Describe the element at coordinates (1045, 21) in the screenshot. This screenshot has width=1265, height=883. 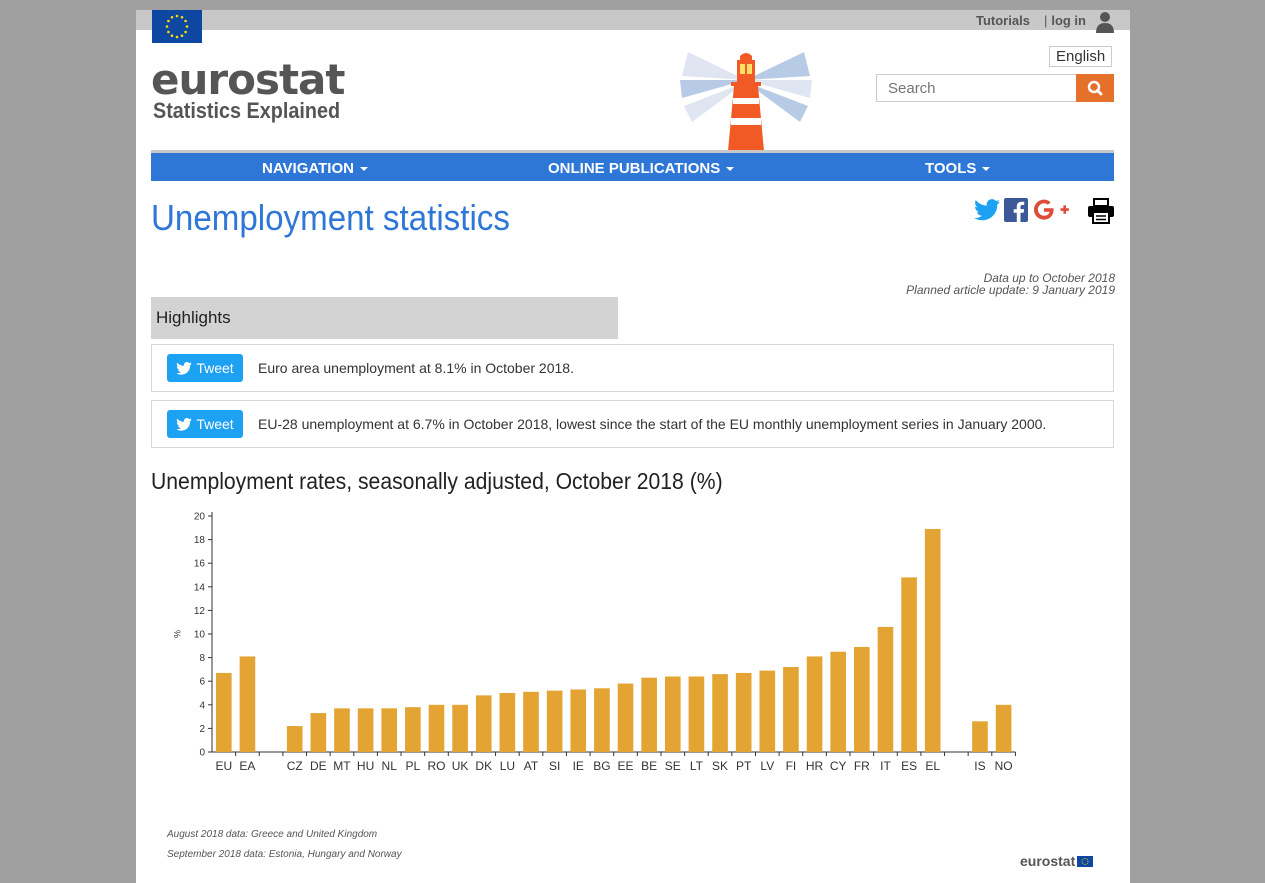
I see `top-links: Tutorials | log in` at that location.